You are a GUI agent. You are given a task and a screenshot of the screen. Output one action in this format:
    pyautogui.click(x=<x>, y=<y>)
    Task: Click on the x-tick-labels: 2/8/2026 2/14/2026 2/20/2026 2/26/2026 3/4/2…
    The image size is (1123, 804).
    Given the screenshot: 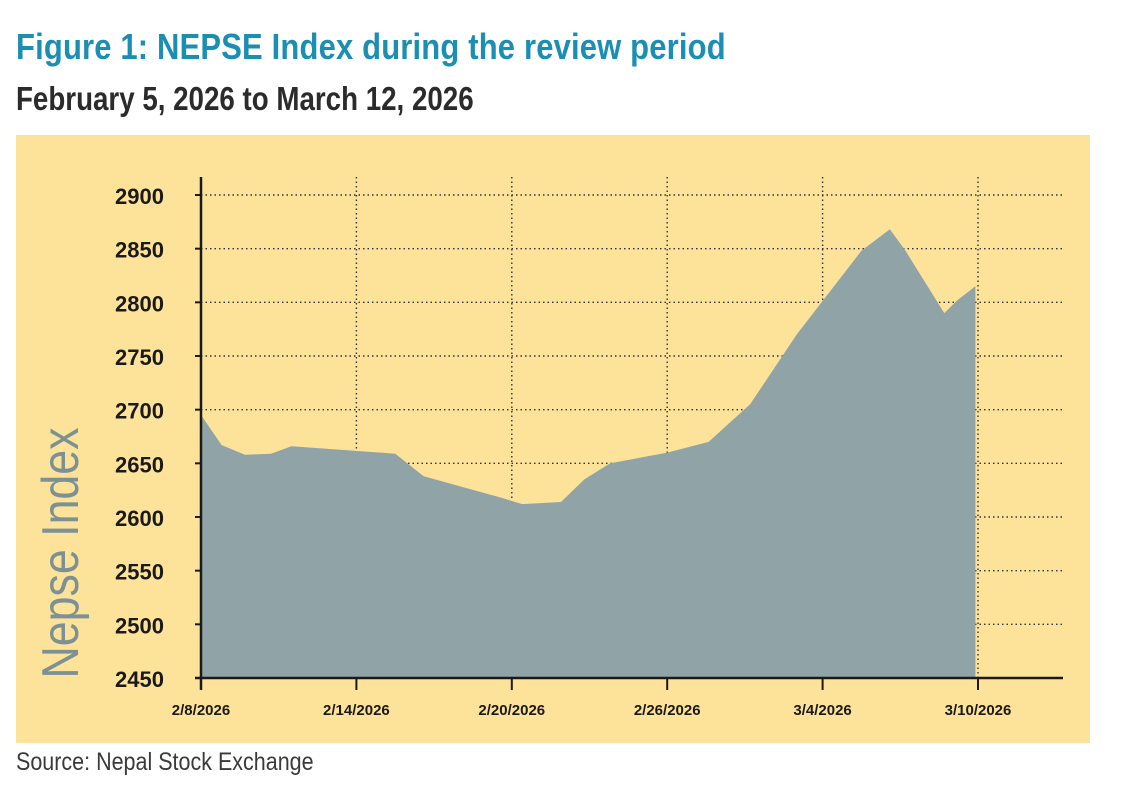 What is the action you would take?
    pyautogui.click(x=592, y=710)
    